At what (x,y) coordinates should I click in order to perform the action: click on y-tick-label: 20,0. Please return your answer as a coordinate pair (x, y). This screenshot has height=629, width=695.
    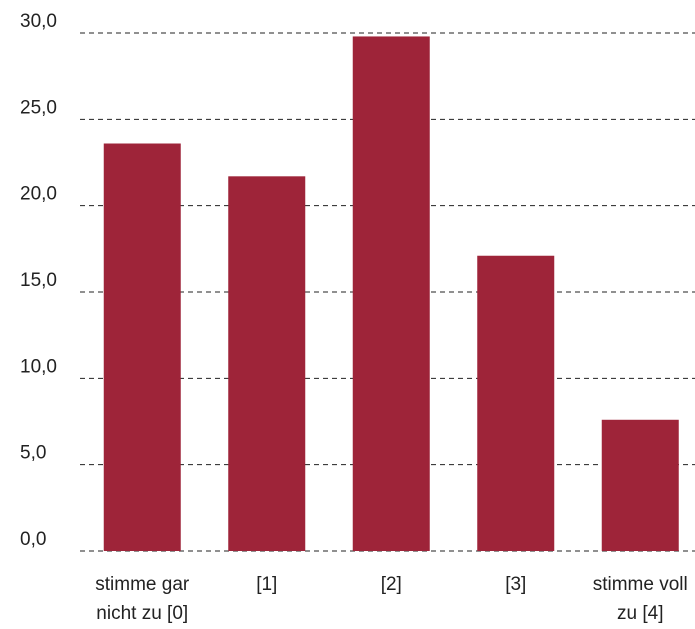
    Looking at the image, I should click on (38, 194).